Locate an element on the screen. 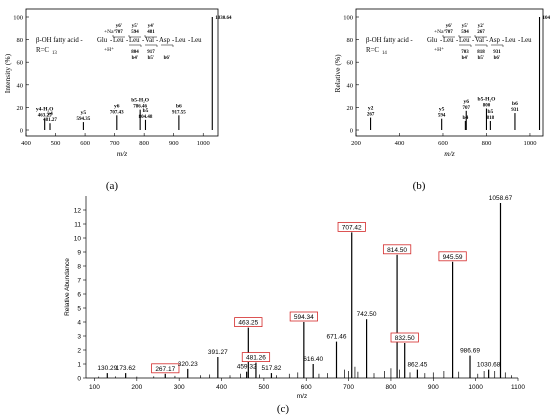 The height and width of the screenshot is (420, 550). panel-c-ytick-label: 3 is located at coordinates (79, 337).